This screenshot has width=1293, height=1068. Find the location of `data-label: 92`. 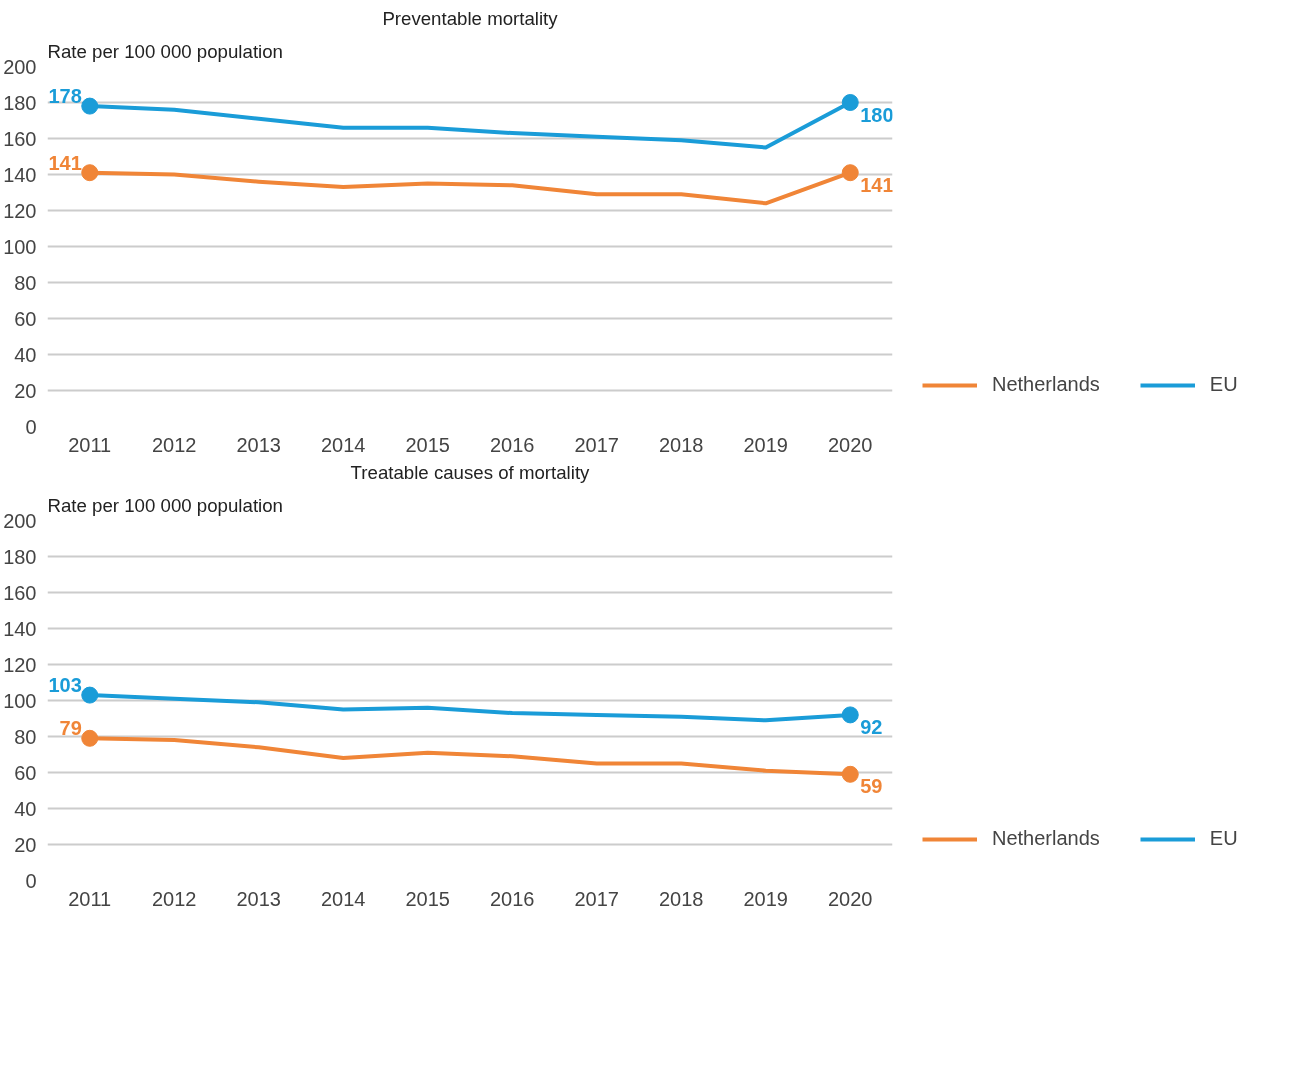

data-label: 92 is located at coordinates (871, 726).